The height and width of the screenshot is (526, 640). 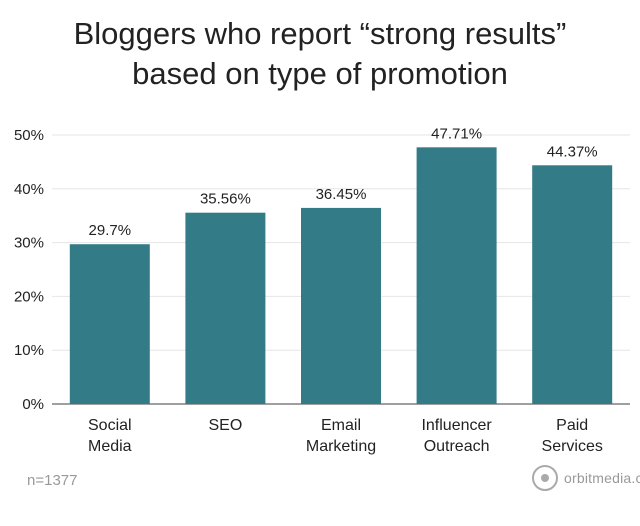 What do you see at coordinates (320, 33) in the screenshot?
I see `chart-title-line-1: Bloggers who report “strong results”` at bounding box center [320, 33].